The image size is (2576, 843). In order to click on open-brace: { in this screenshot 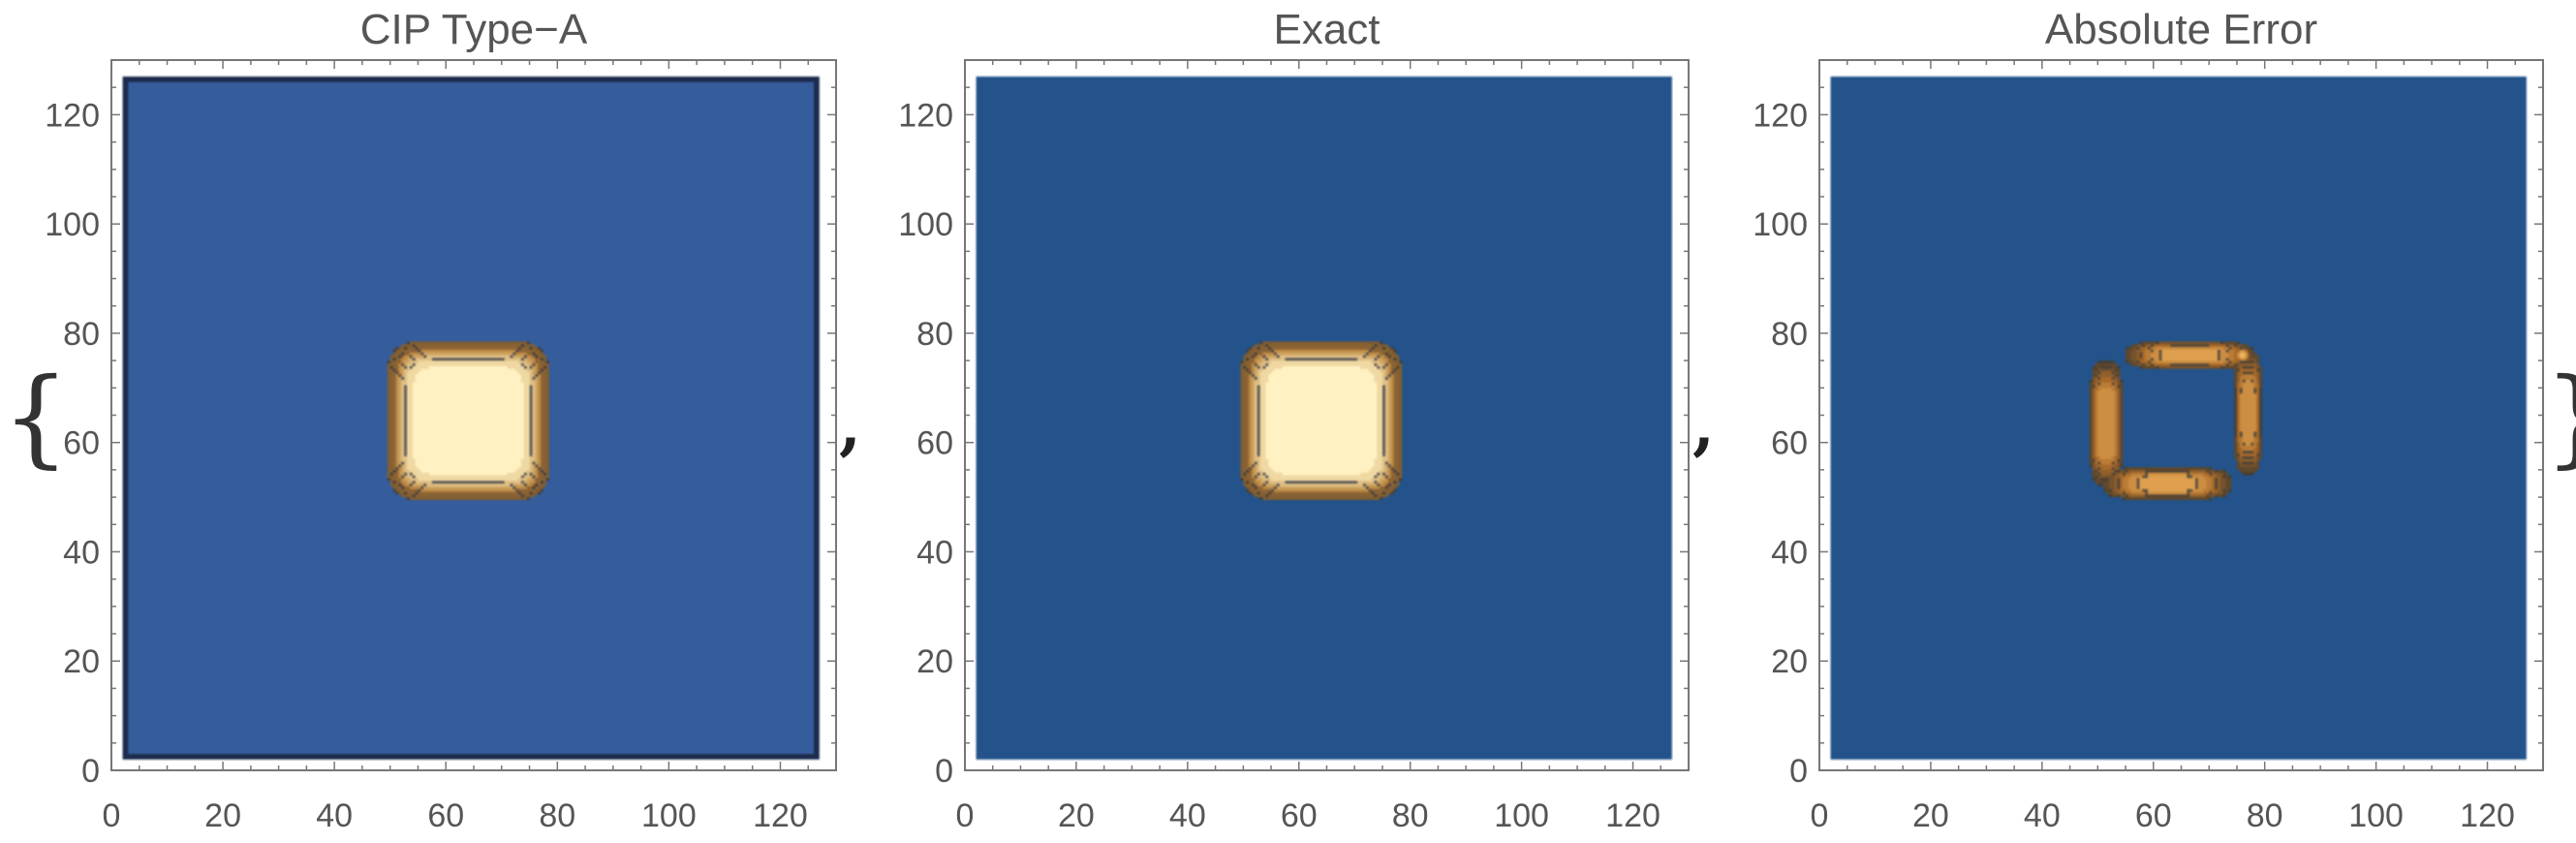, I will do `click(36, 417)`.